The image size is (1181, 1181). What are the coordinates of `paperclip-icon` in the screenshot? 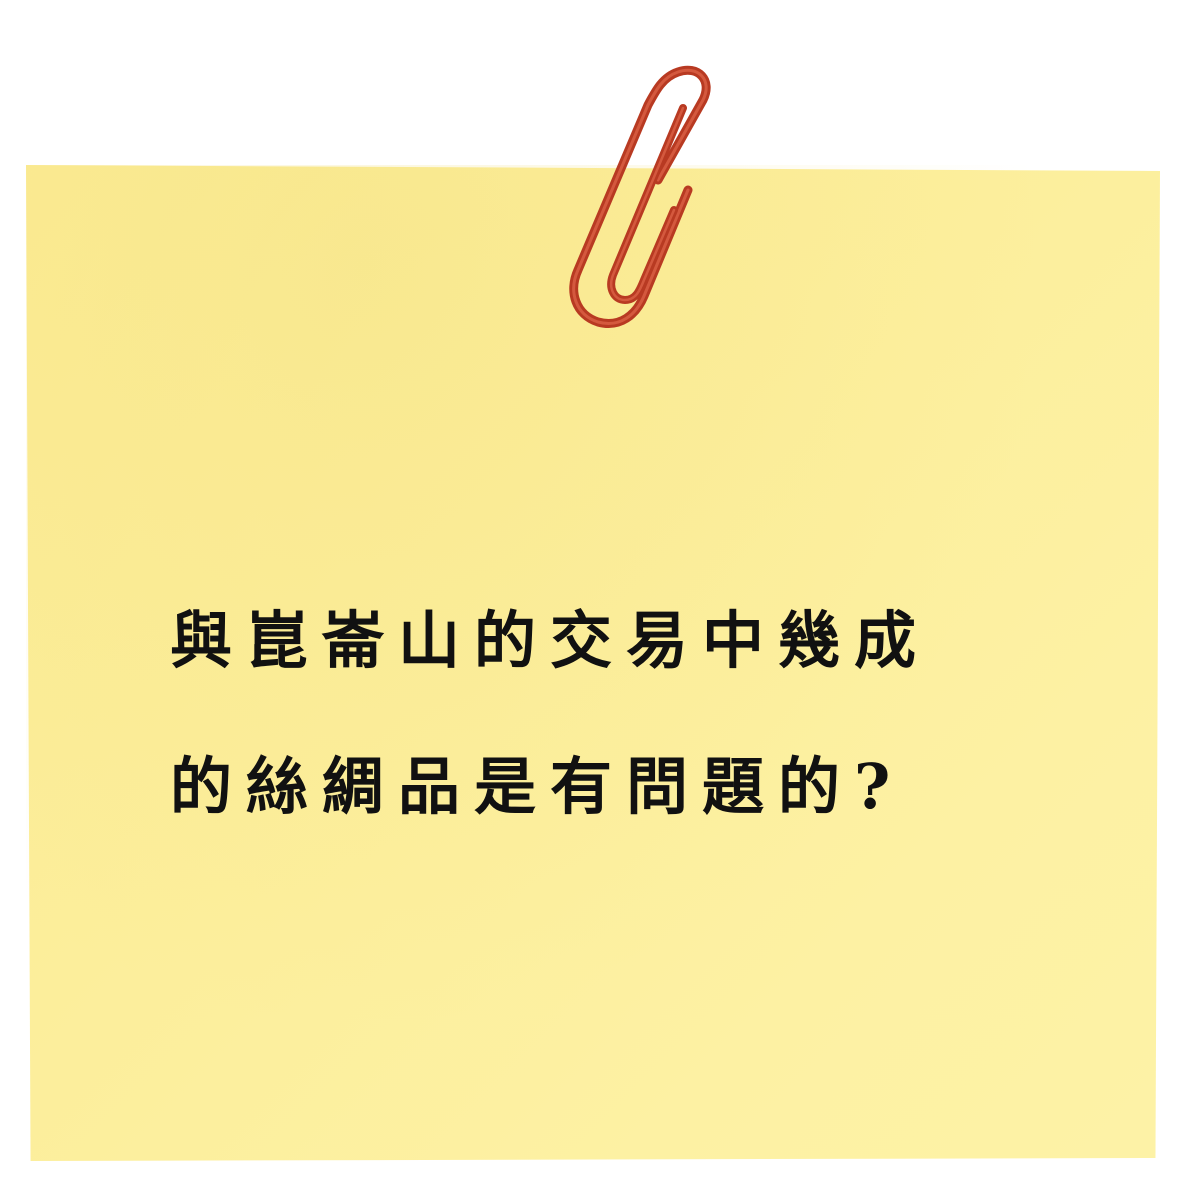 It's located at (640, 196).